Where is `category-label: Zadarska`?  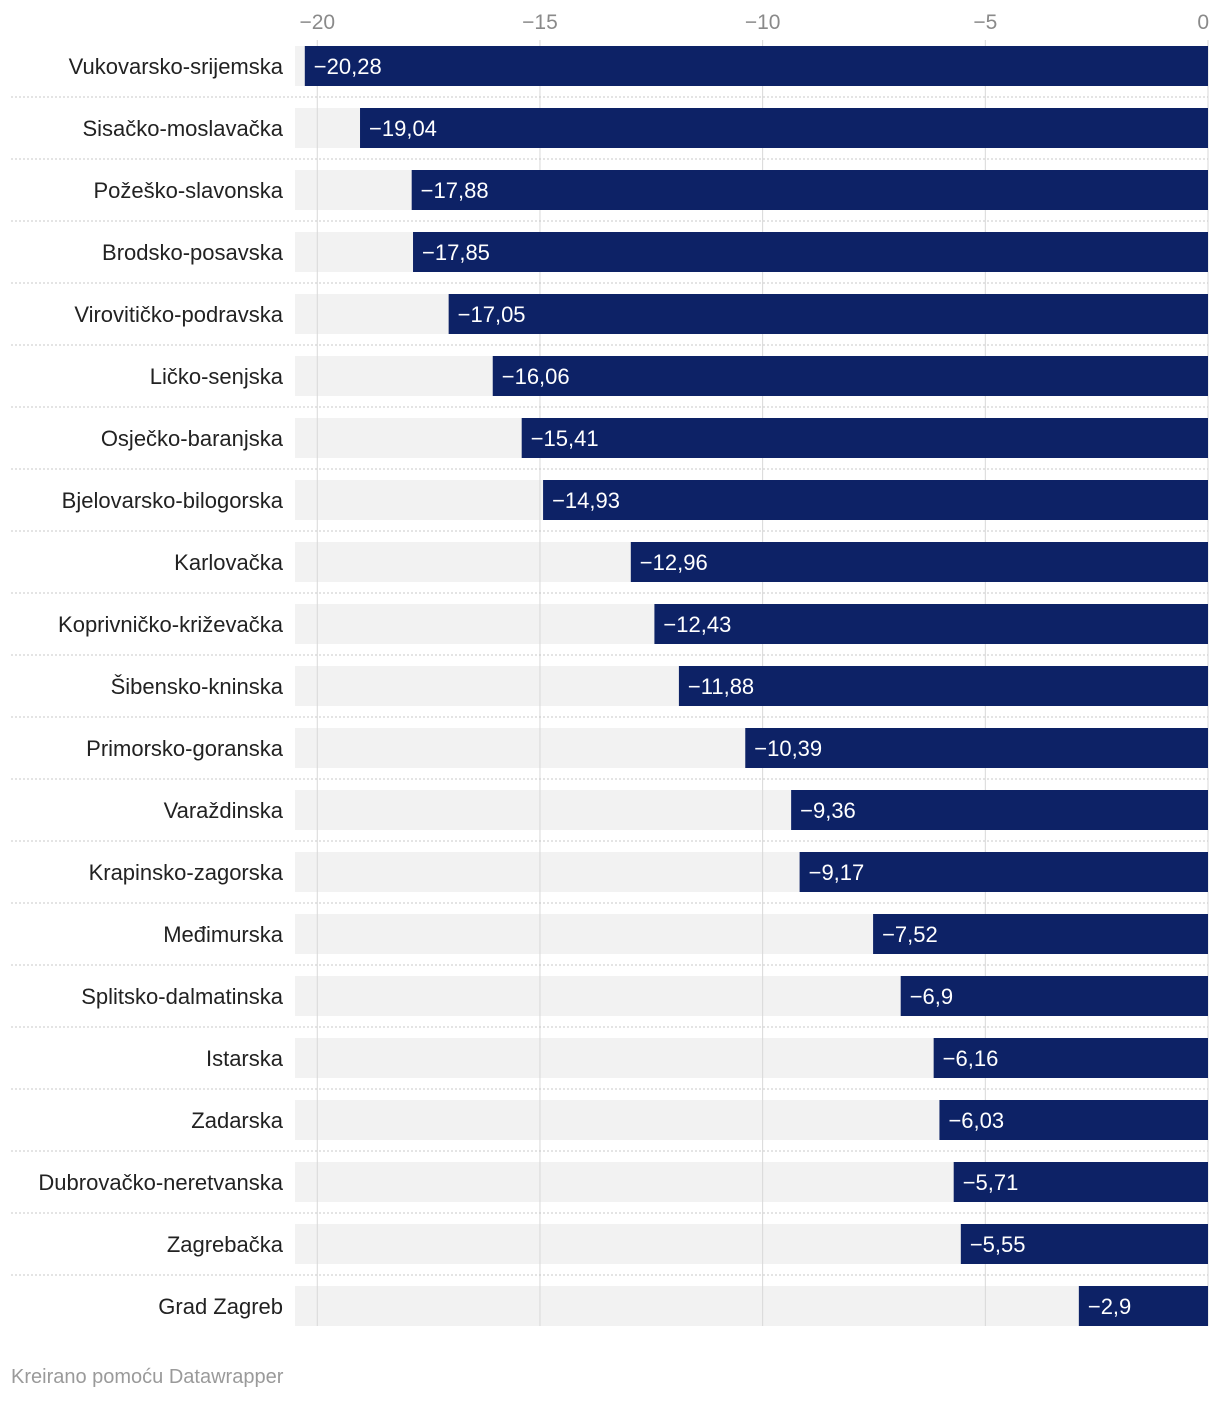
category-label: Zadarska is located at coordinates (237, 1120).